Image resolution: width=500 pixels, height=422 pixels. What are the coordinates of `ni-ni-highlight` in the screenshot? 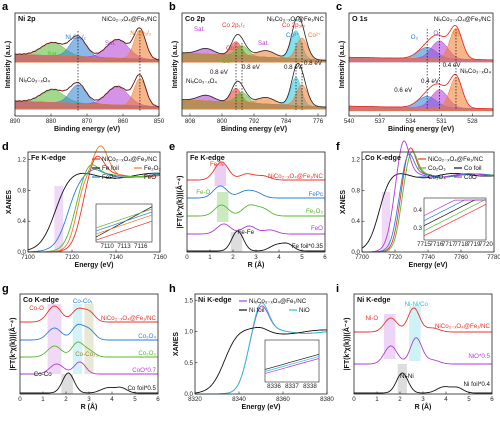 It's located at (402, 379).